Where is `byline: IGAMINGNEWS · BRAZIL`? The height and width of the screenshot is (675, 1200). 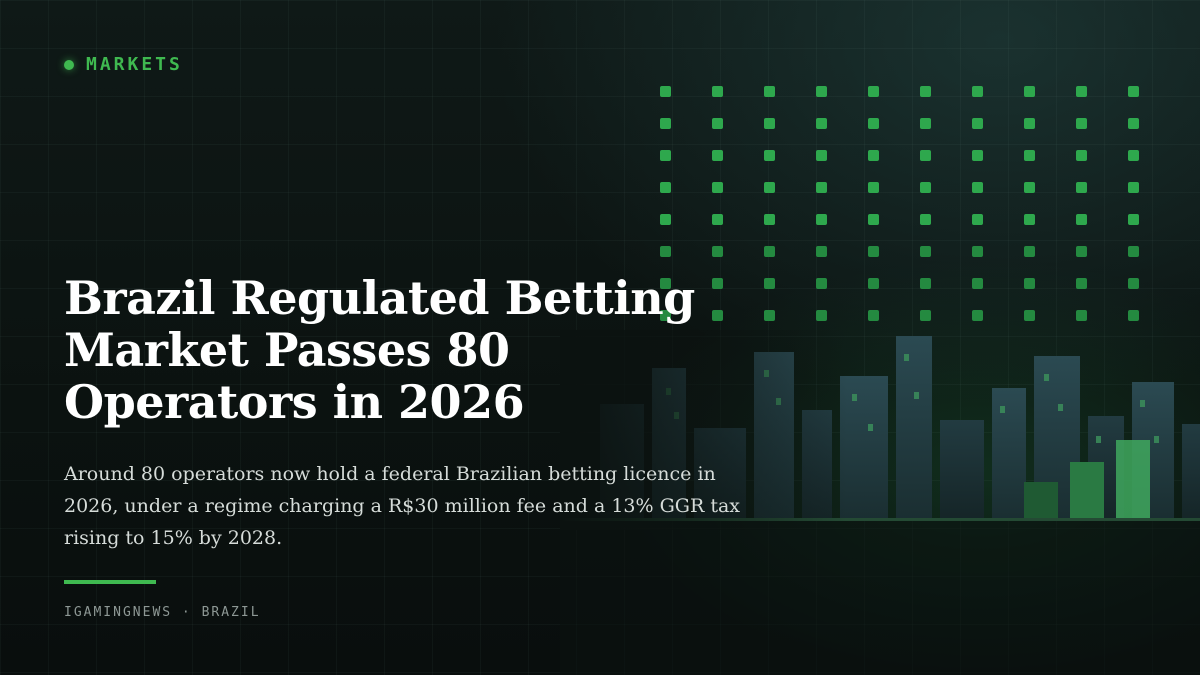 byline: IGAMINGNEWS · BRAZIL is located at coordinates (162, 612).